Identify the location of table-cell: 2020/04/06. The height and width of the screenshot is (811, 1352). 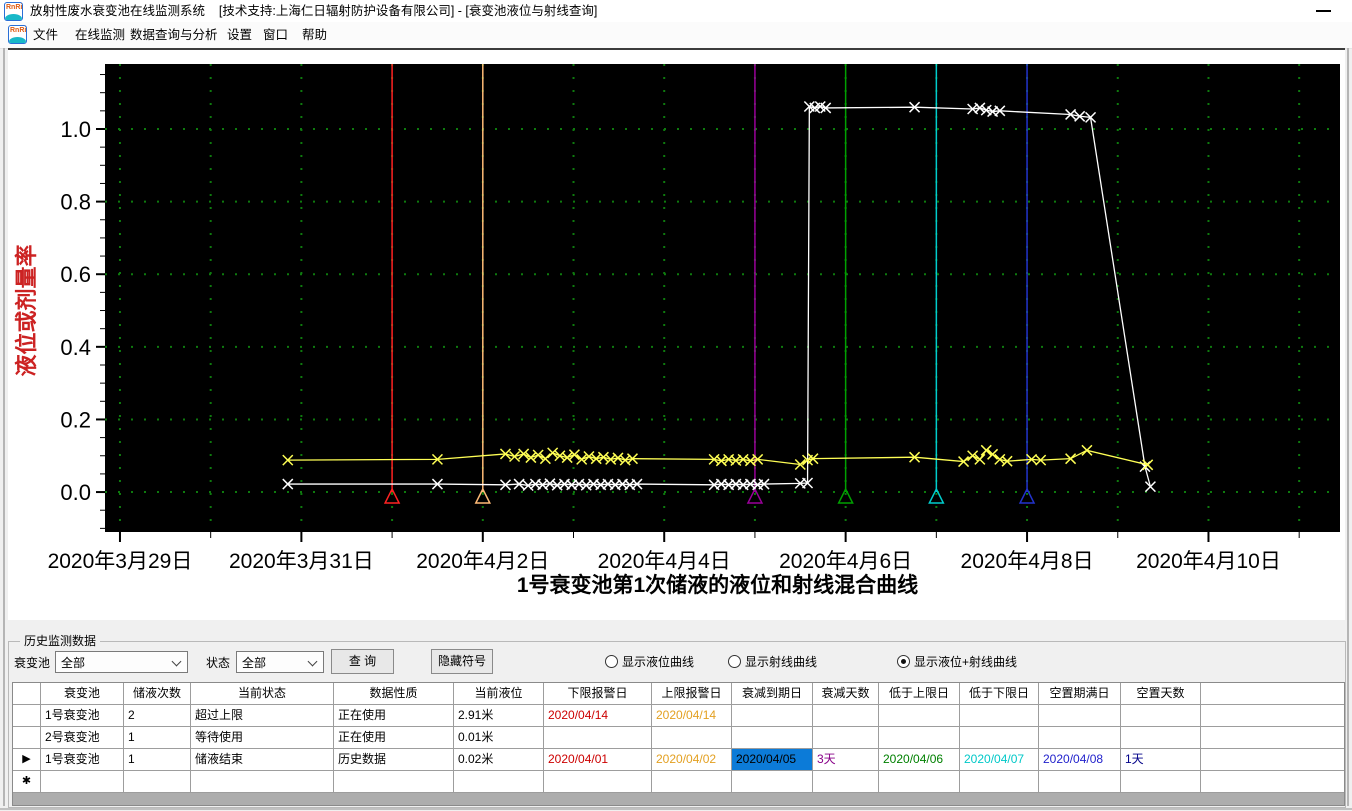
(919, 760).